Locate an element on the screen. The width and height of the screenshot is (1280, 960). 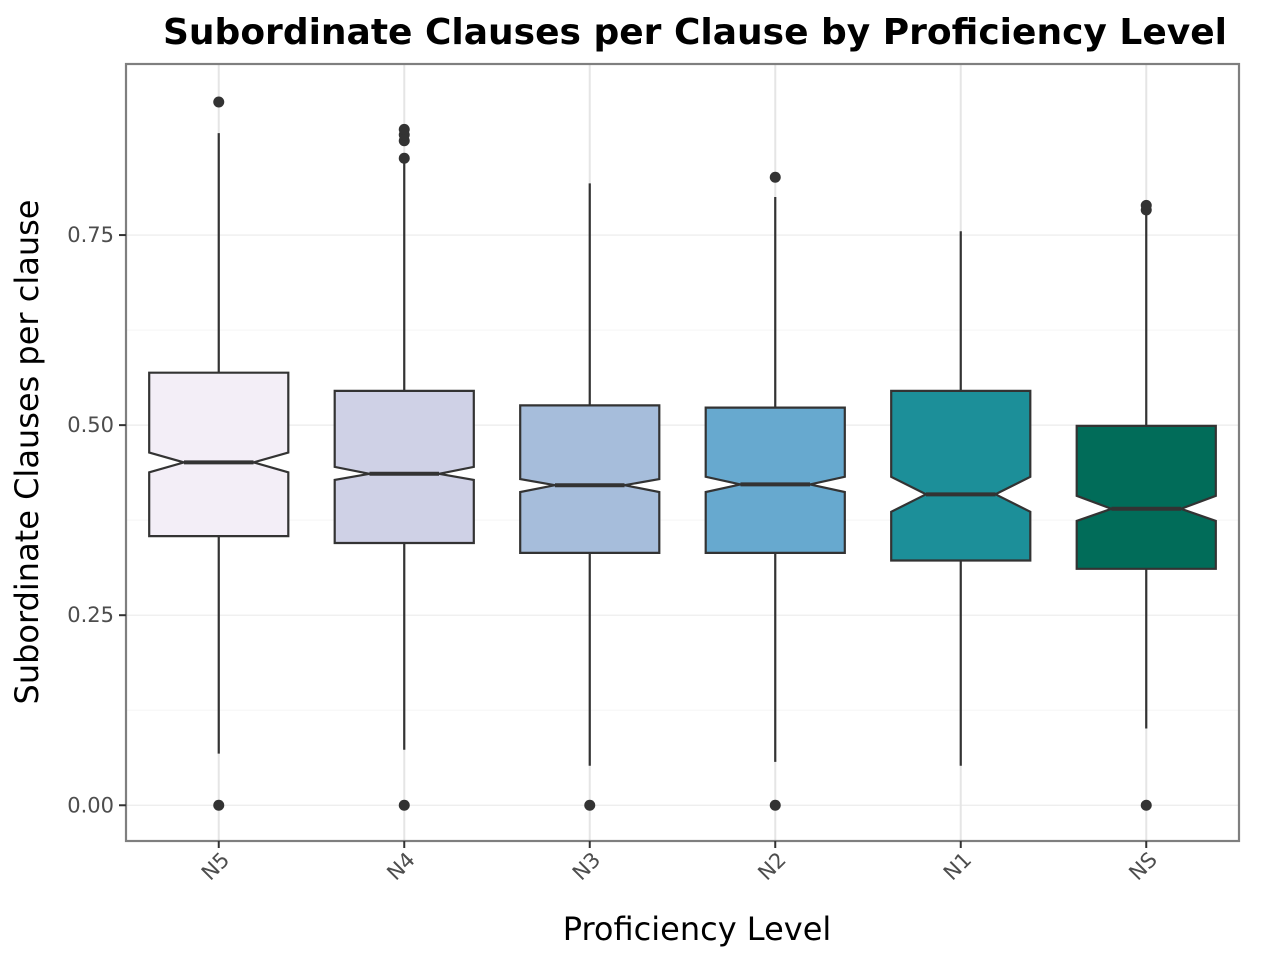
box-N3 is located at coordinates (590, 497).